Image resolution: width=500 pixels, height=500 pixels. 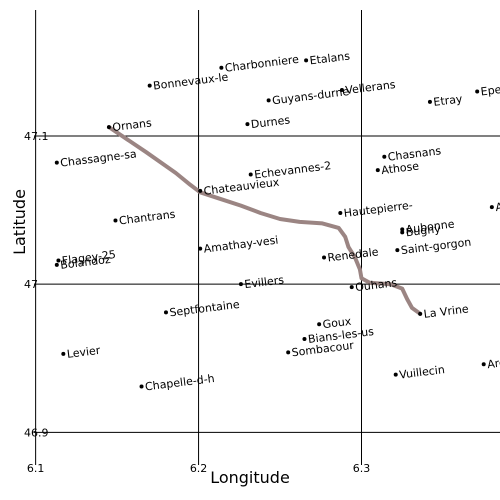 I want to click on place-marker: Evillers, so click(x=261, y=282).